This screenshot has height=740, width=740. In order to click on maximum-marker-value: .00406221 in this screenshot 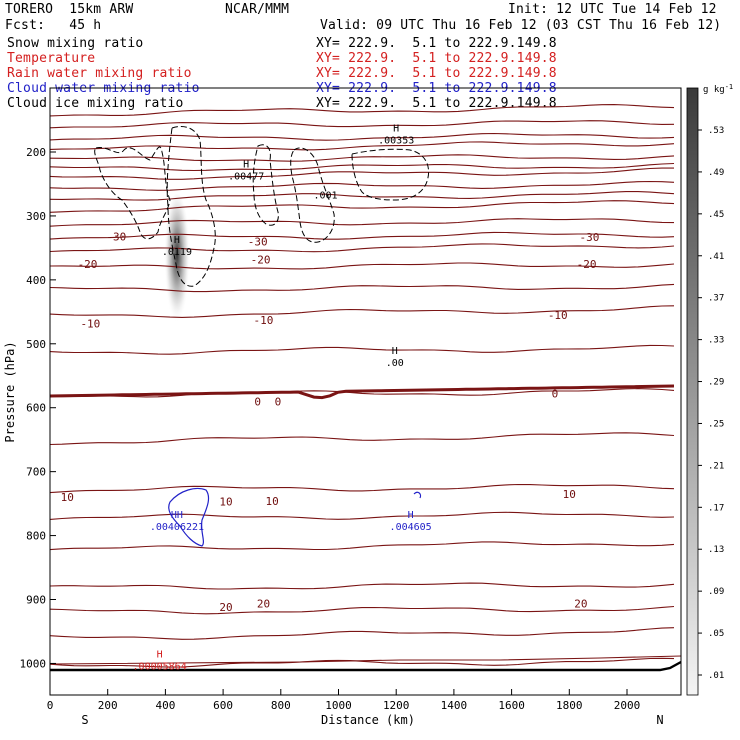, I will do `click(177, 527)`.